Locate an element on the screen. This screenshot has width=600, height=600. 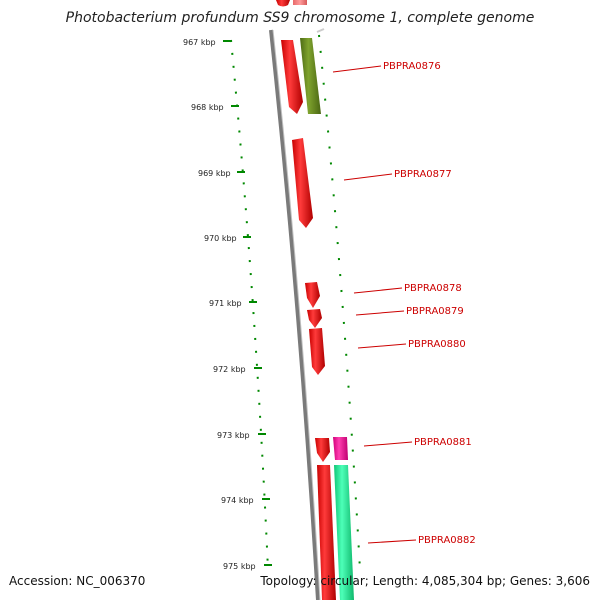
gene-arrow-pbpra0881 is located at coordinates (322, 450).